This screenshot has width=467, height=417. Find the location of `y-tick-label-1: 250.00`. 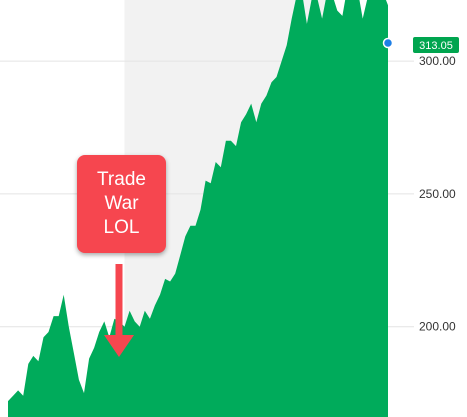

y-tick-label-1: 250.00 is located at coordinates (437, 194).